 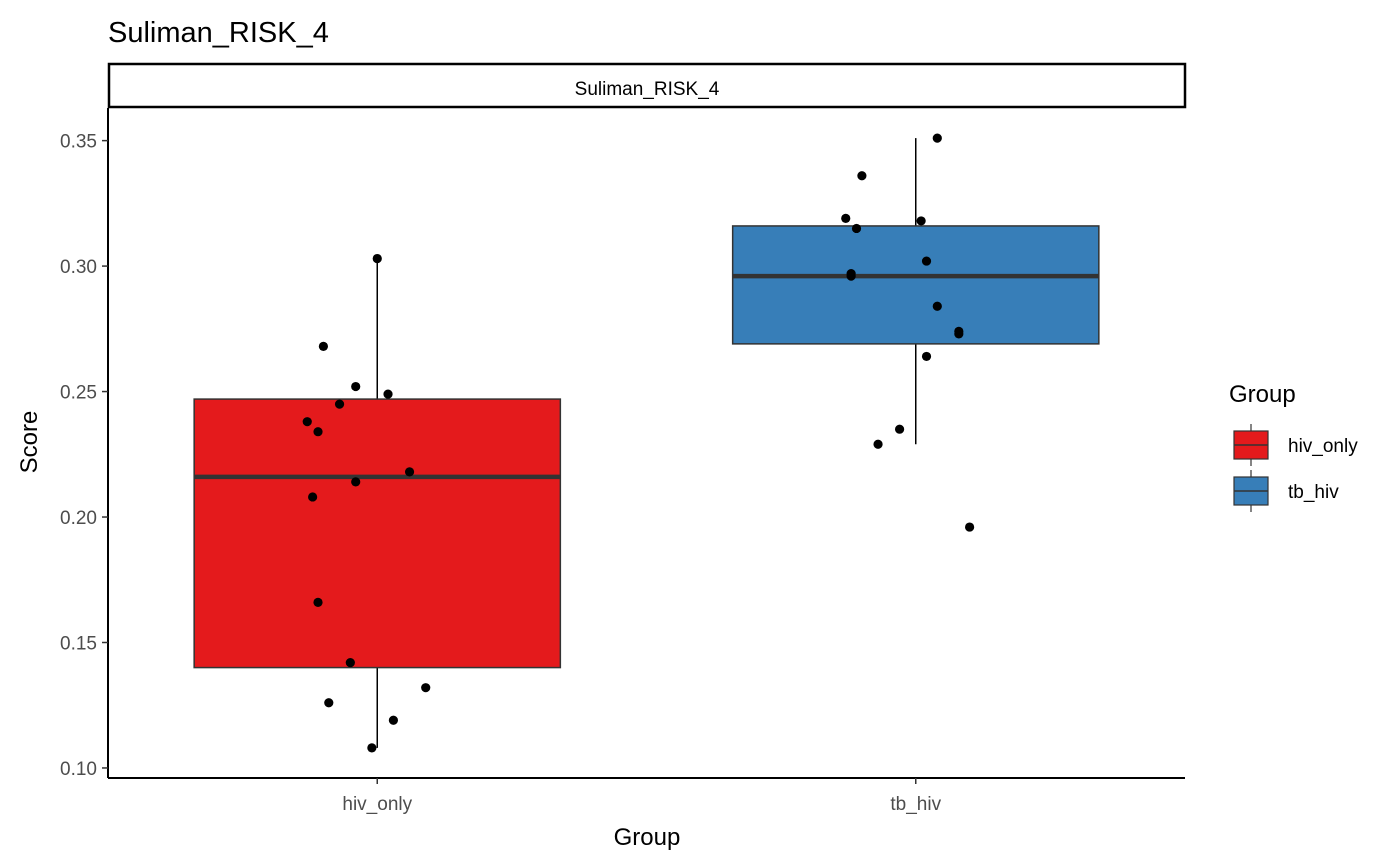 I want to click on x-tick-label: hiv_only, so click(x=377, y=804).